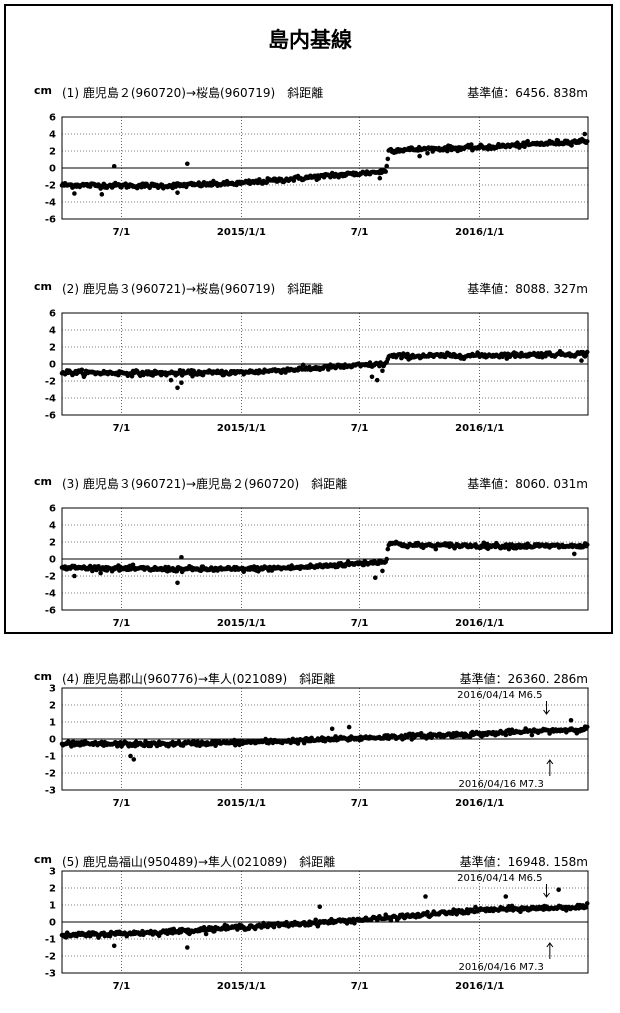  I want to click on chart-title: (4) 鹿児島郡山(960776)→隼人(021089) 斜距離, so click(199, 679).